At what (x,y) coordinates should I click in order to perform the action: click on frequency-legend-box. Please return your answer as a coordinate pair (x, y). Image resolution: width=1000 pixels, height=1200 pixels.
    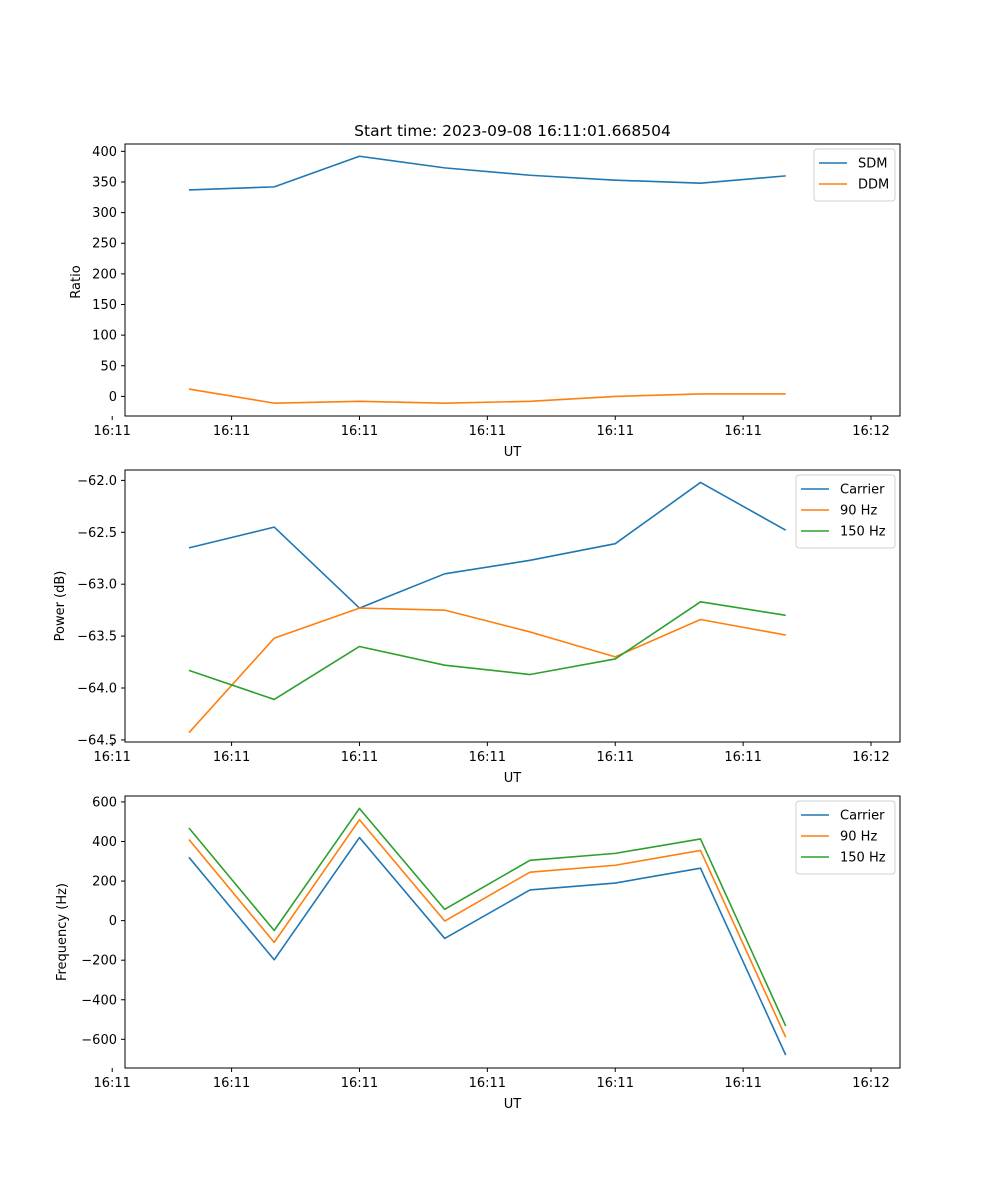
    Looking at the image, I should click on (845, 837).